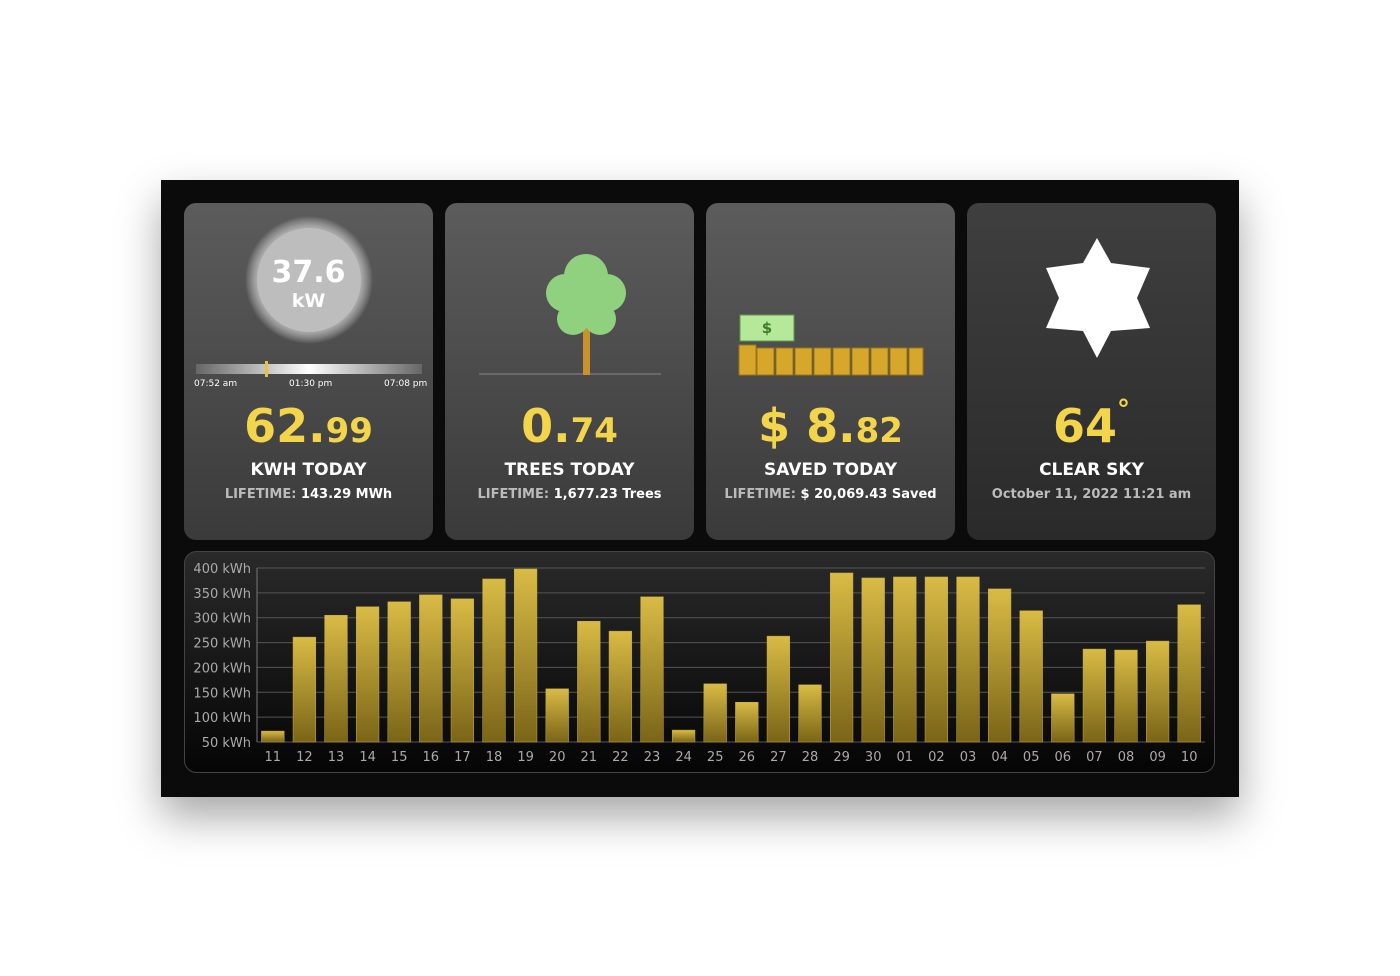 This screenshot has height=976, width=1400. Describe the element at coordinates (308, 494) in the screenshot. I see `lifetime: LIFETIME: 143.29 MWh` at that location.